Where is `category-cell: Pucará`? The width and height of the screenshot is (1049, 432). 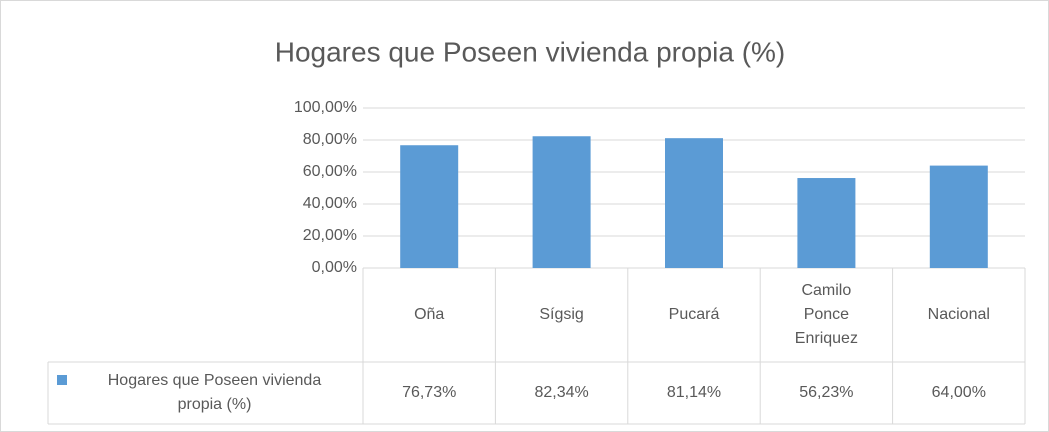
category-cell: Pucará is located at coordinates (694, 315).